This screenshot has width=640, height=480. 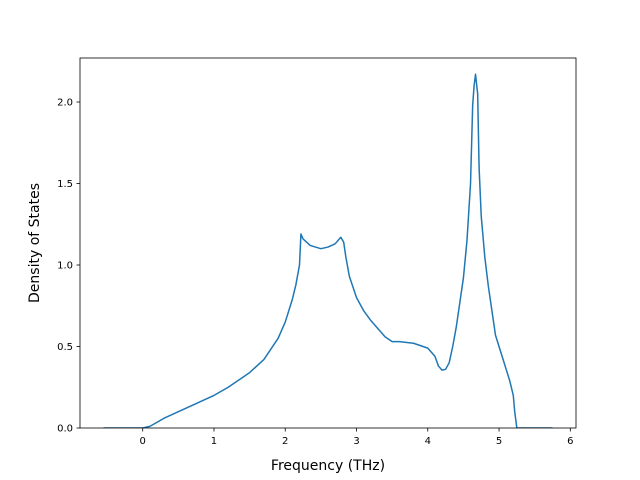 What do you see at coordinates (499, 441) in the screenshot?
I see `x-tick-label: 5` at bounding box center [499, 441].